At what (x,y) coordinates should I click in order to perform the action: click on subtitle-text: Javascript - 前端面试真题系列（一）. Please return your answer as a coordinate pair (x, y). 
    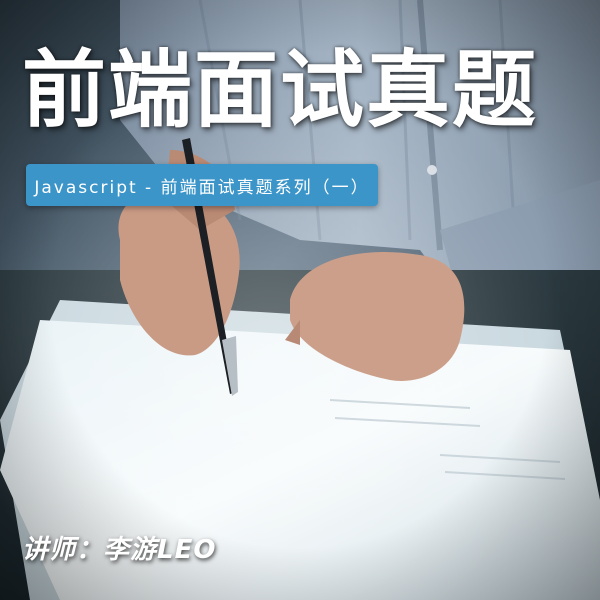
    Looking at the image, I should click on (202, 187).